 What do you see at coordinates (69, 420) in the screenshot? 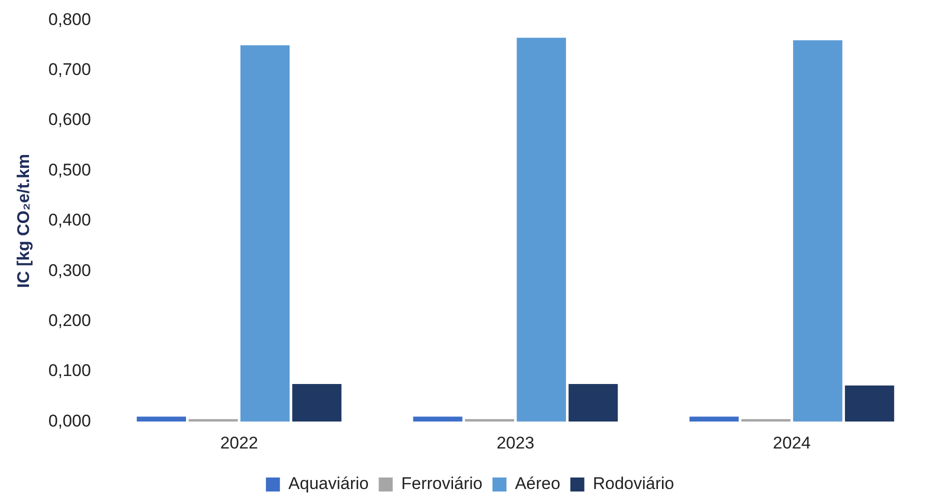
I see `y-tick-label: 0,000` at bounding box center [69, 420].